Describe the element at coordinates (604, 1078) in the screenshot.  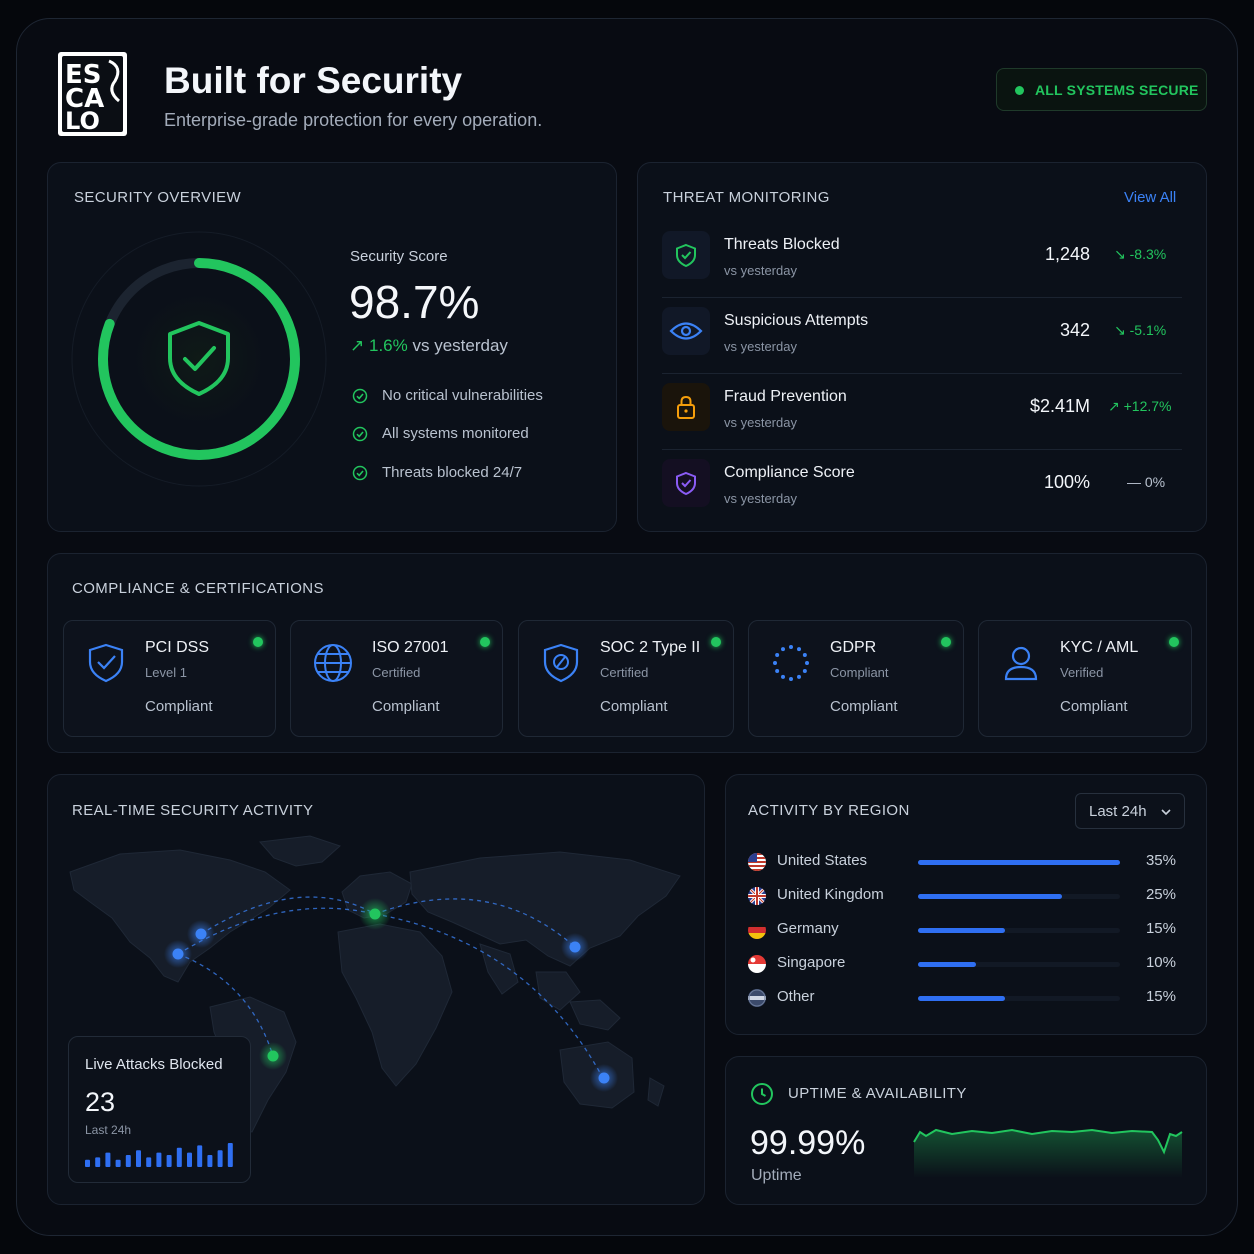
I see `attack-node-australia` at that location.